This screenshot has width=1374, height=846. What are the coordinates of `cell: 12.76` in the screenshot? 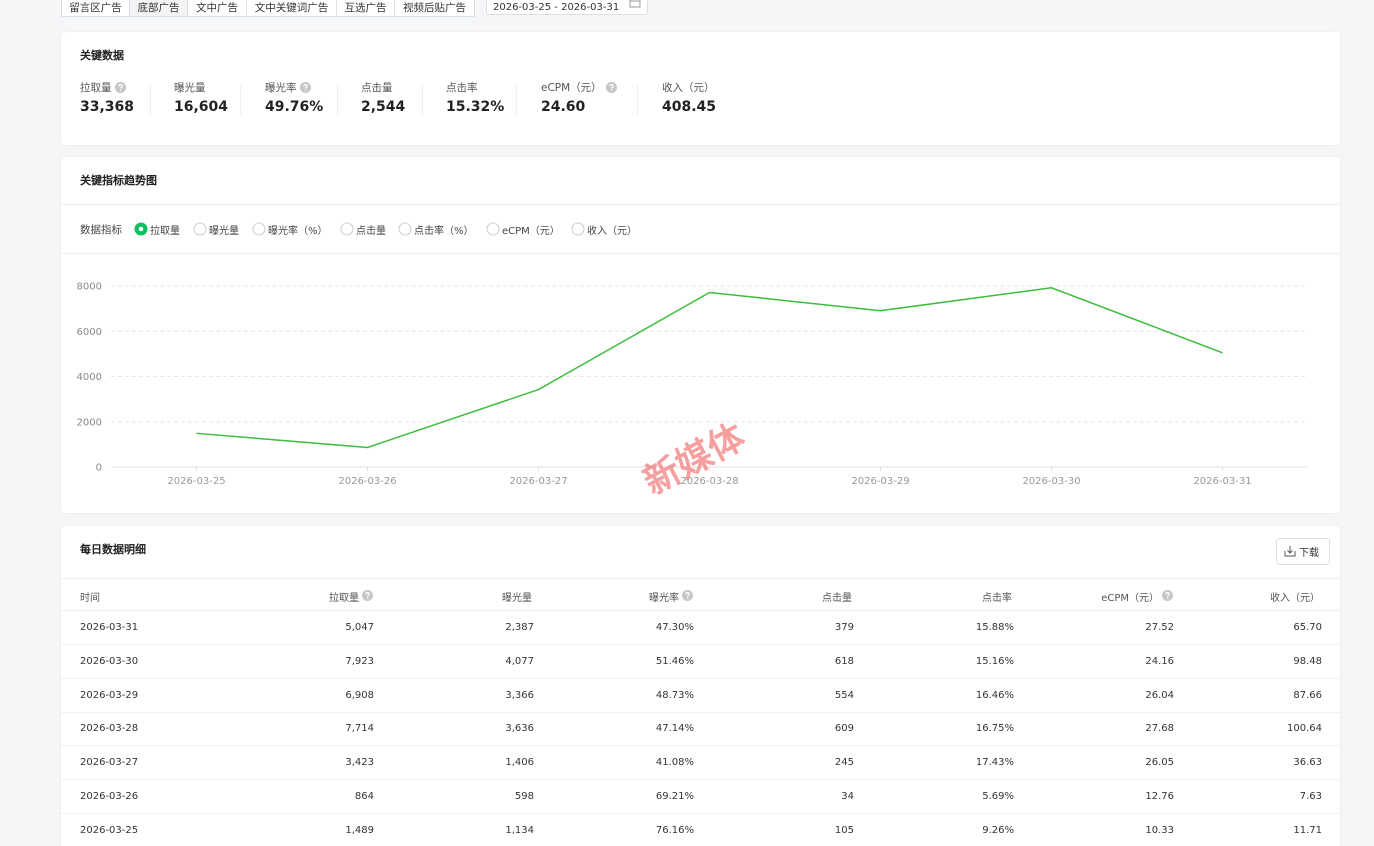 It's located at (1159, 796).